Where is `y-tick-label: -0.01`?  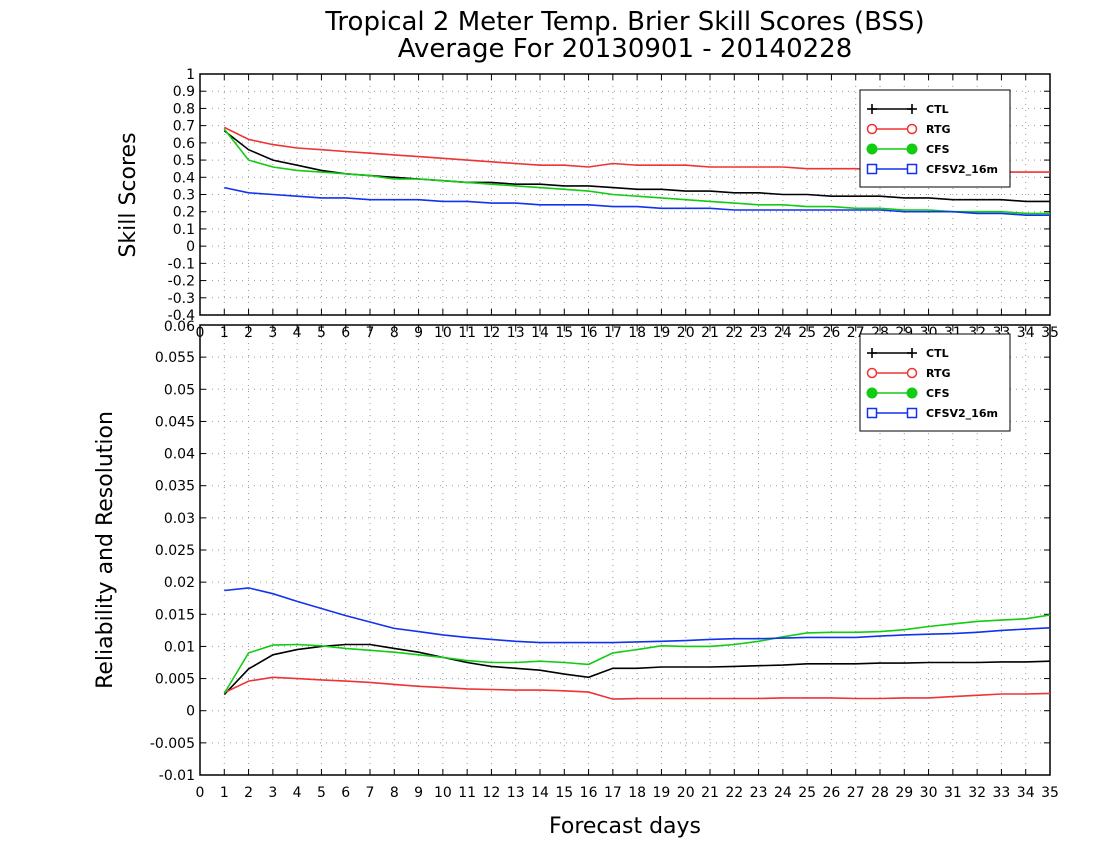
y-tick-label: -0.01 is located at coordinates (177, 776).